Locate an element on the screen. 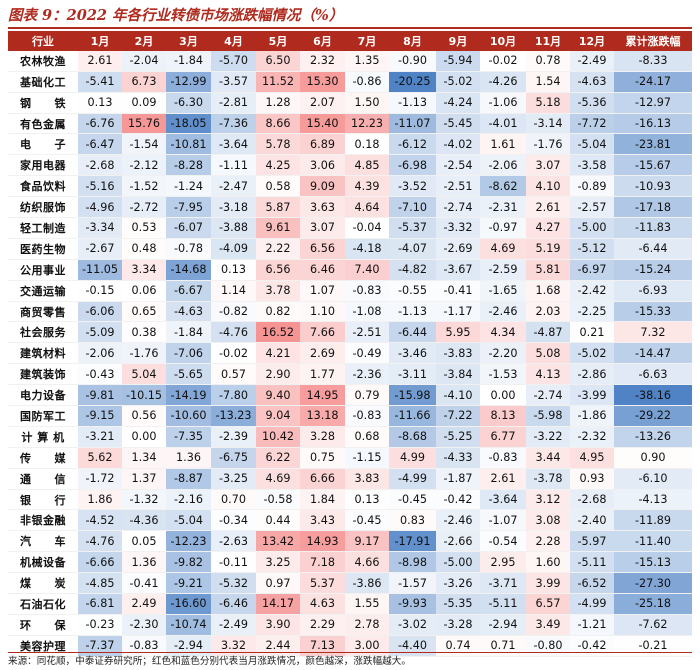  value-cell: -5.45 is located at coordinates (458, 124).